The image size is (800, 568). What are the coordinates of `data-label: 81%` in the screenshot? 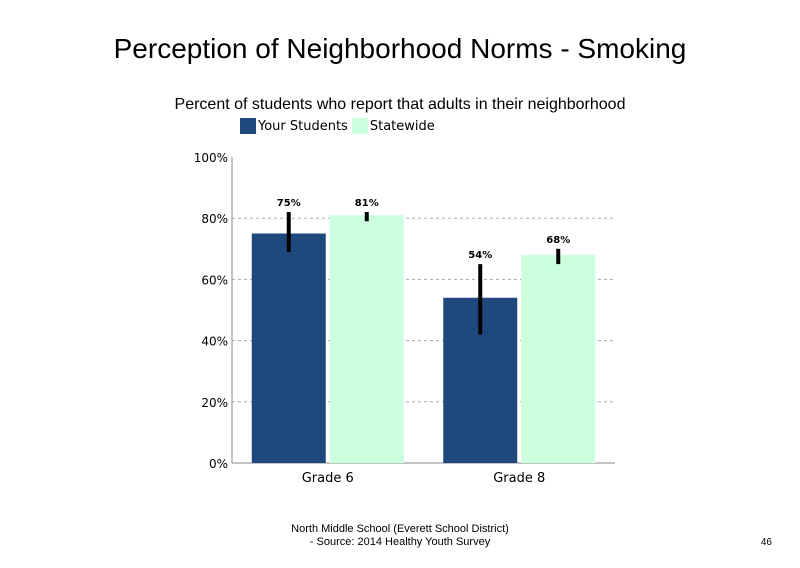 It's located at (367, 203).